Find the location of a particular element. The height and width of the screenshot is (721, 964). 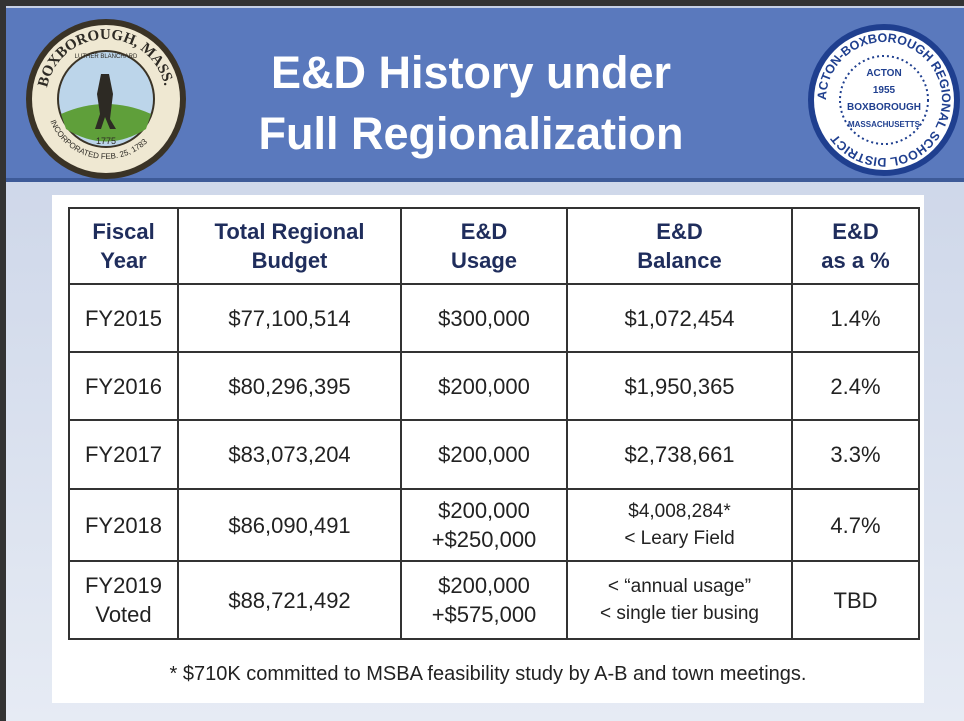

table-row: FY2016 $80,296,395 $200,000 $1,950,365 2.4% is located at coordinates (494, 386).